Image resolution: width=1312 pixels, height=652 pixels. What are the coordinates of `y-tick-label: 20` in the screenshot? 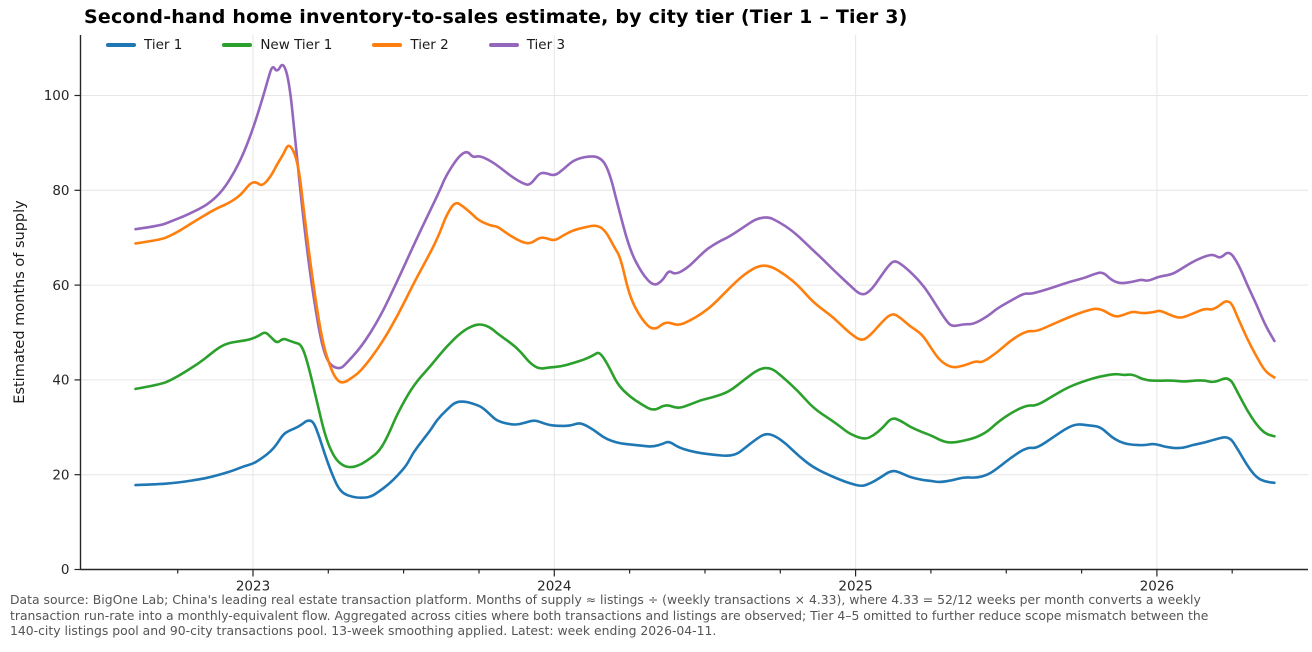 It's located at (60, 475).